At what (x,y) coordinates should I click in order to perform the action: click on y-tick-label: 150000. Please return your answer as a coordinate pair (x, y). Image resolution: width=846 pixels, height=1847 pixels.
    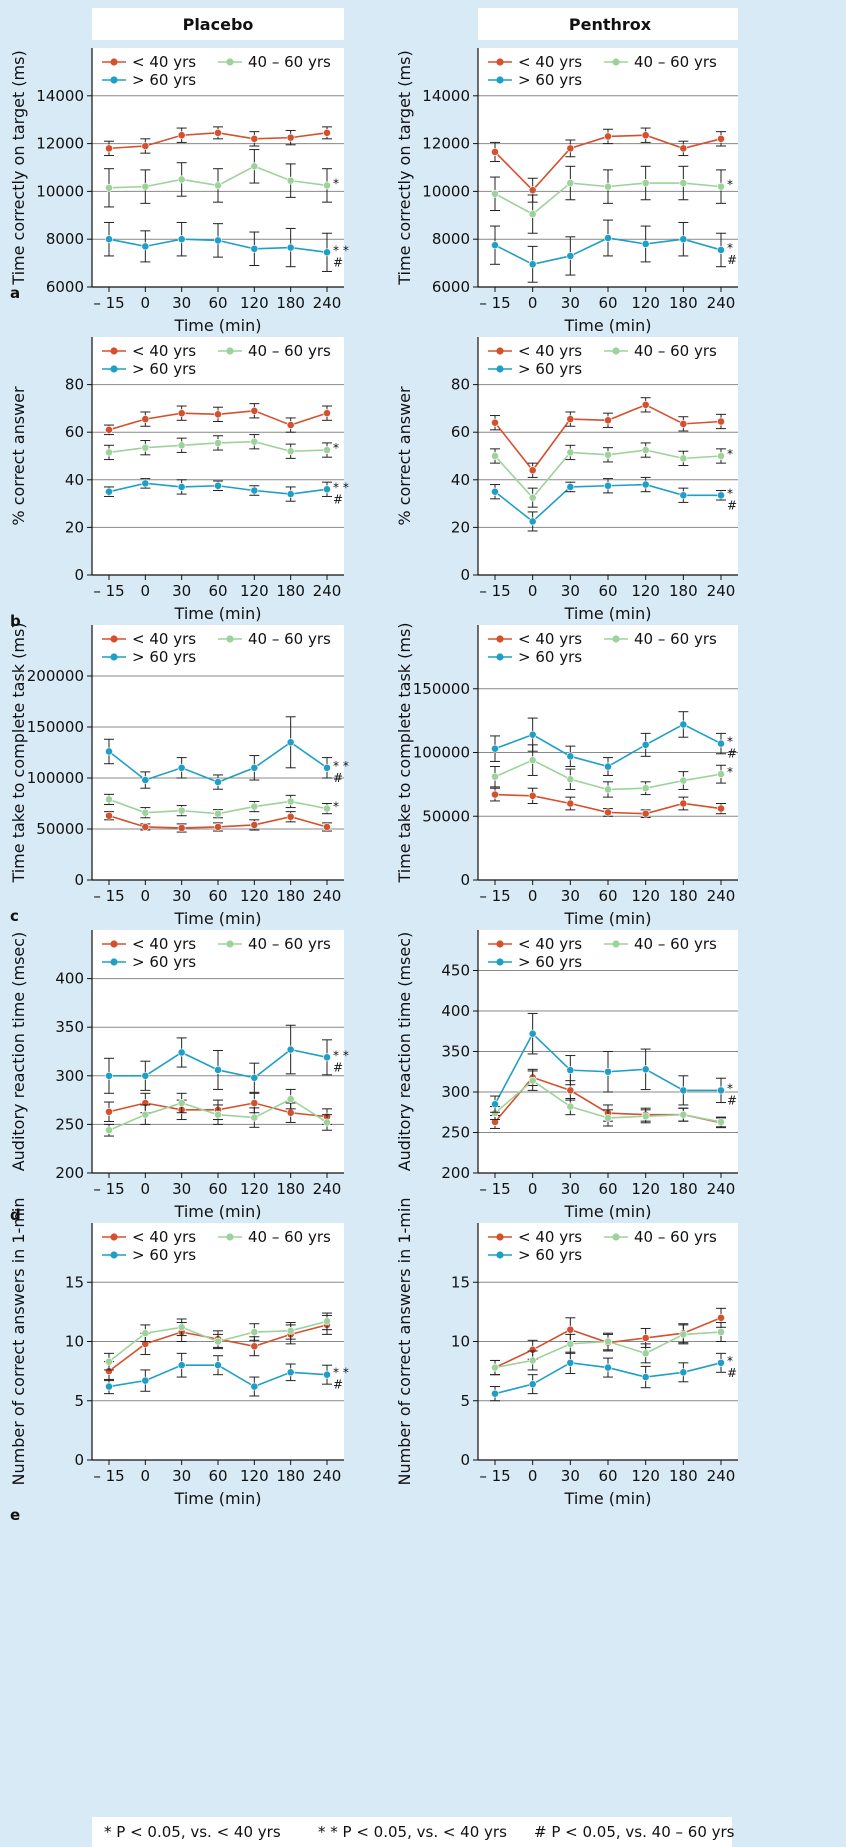
    Looking at the image, I should click on (55, 727).